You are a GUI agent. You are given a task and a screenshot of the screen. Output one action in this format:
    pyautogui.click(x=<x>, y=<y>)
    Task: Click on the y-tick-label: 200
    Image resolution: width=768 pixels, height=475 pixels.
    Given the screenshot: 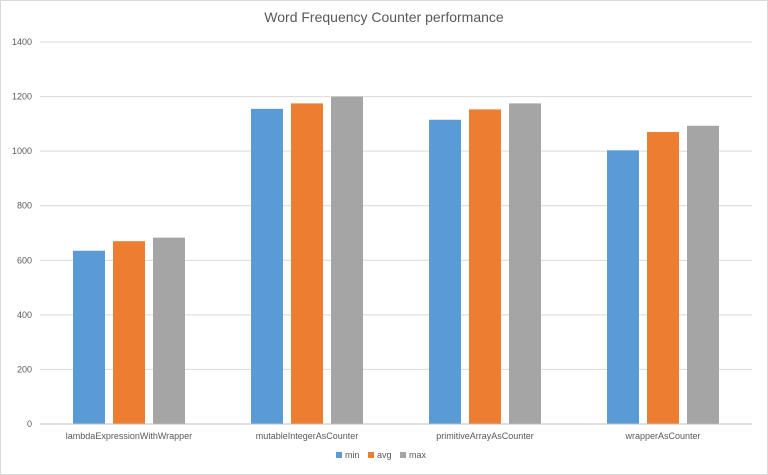 What is the action you would take?
    pyautogui.click(x=24, y=369)
    